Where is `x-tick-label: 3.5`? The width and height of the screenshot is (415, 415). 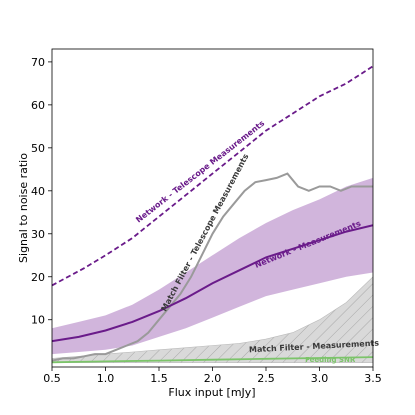
x-tick-label: 3.5 is located at coordinates (373, 378).